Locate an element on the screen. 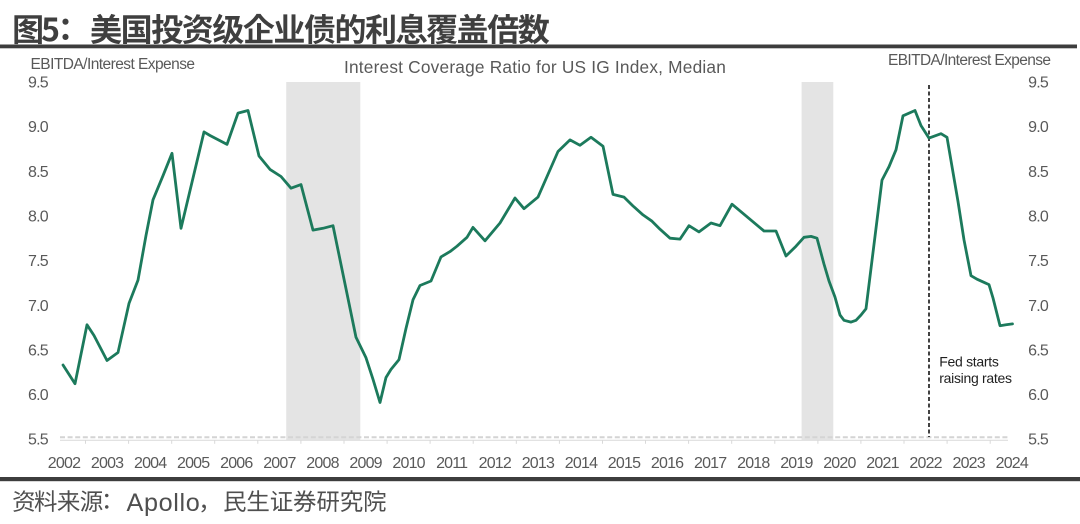 The image size is (1080, 524). svg-text: 2016 is located at coordinates (667, 463).